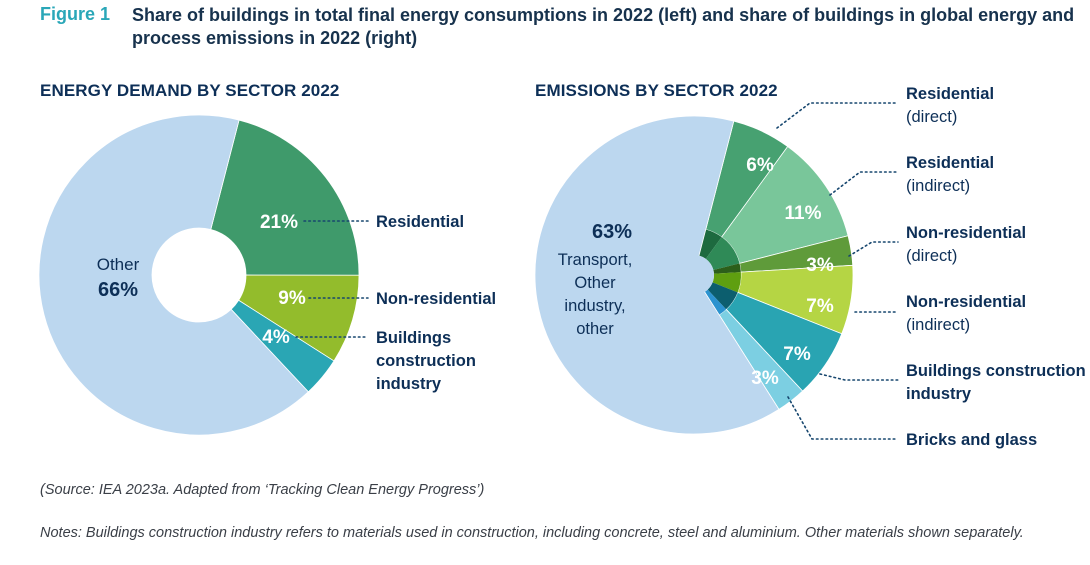 Image resolution: width=1090 pixels, height=565 pixels. Describe the element at coordinates (873, 249) in the screenshot. I see `emissions-leader-non-residential-direct` at that location.